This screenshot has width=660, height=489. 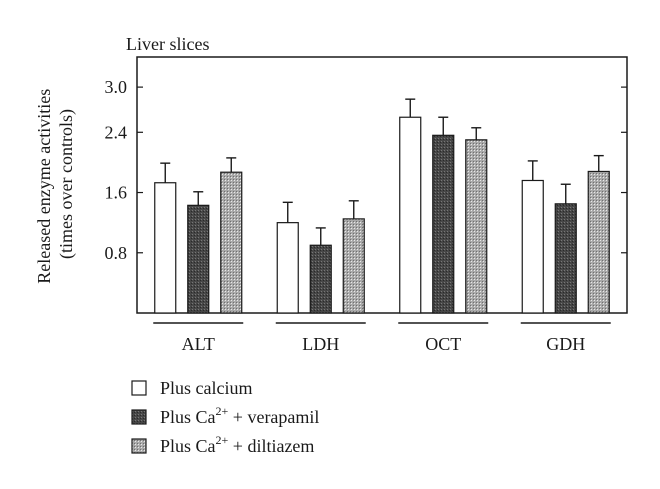 What do you see at coordinates (44, 186) in the screenshot?
I see `y-axis-label-line-1: Released enzyme activities` at bounding box center [44, 186].